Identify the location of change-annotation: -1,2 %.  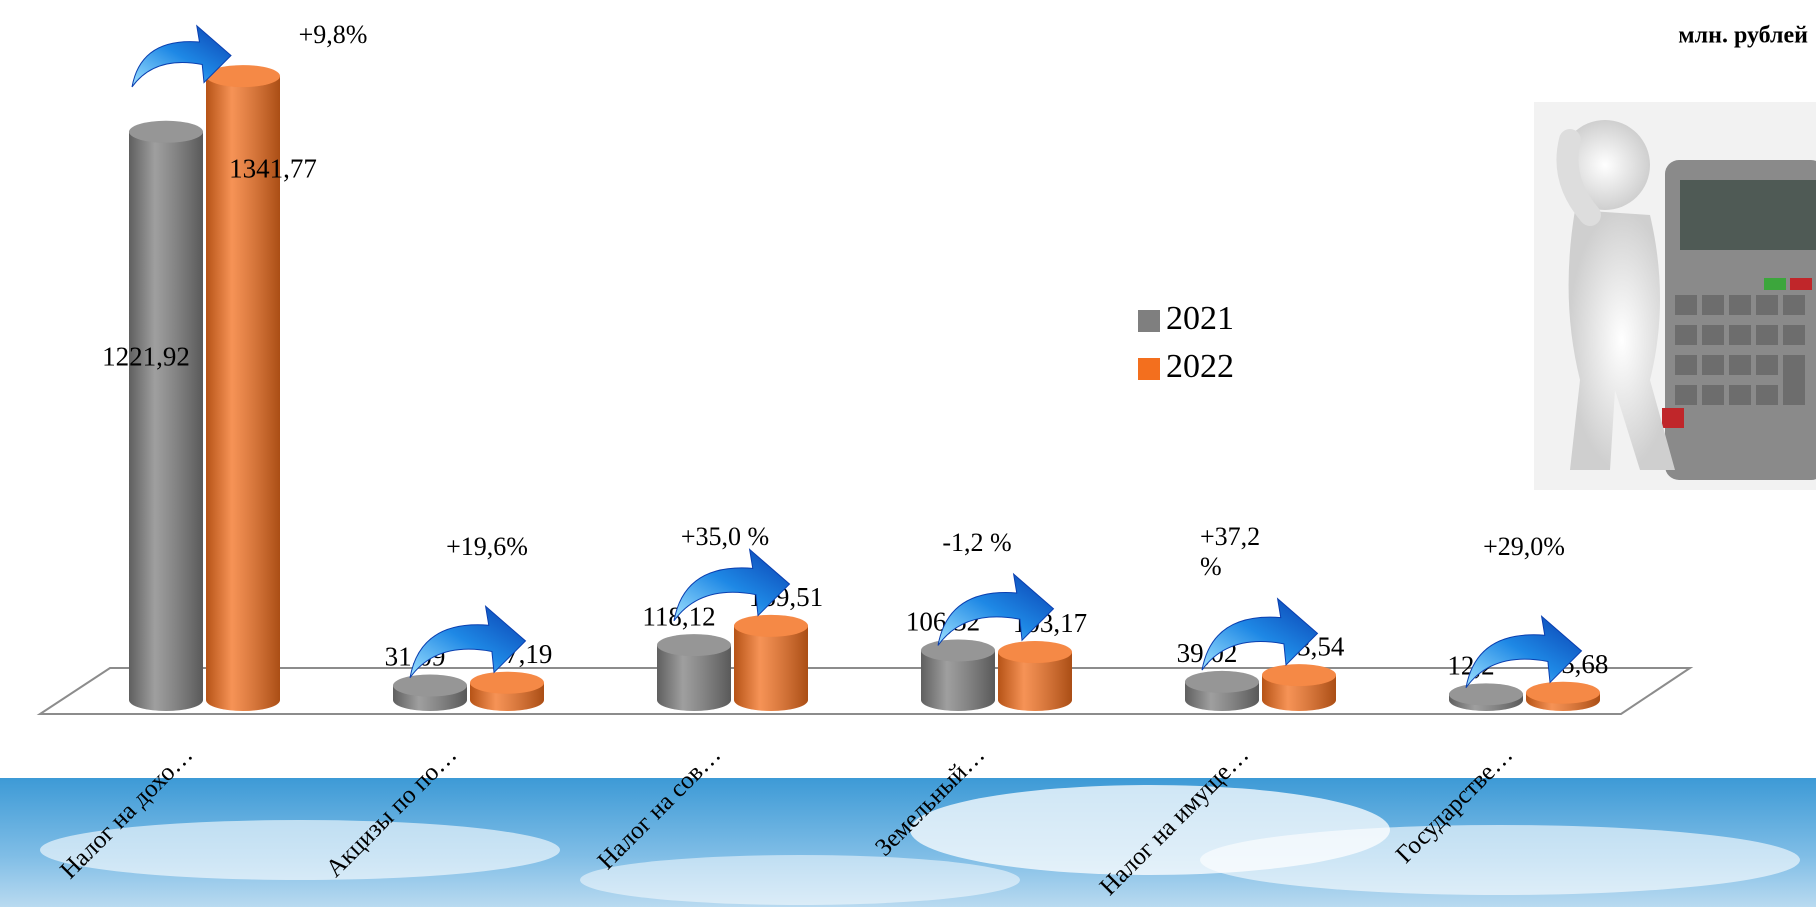
(977, 542).